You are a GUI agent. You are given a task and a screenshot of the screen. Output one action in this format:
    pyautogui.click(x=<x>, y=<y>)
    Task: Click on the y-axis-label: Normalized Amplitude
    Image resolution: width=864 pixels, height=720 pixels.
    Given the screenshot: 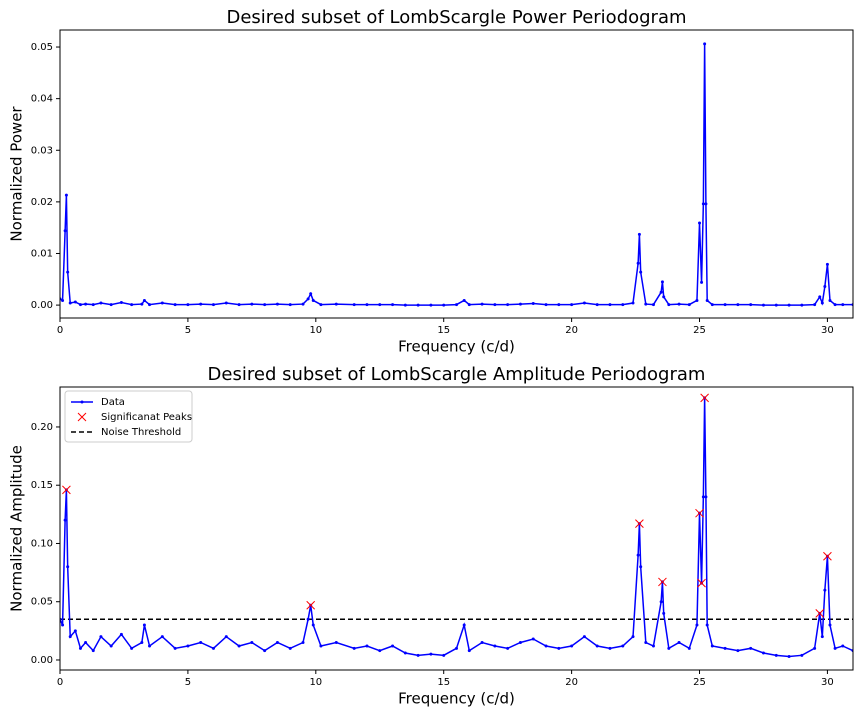 What is the action you would take?
    pyautogui.click(x=17, y=528)
    